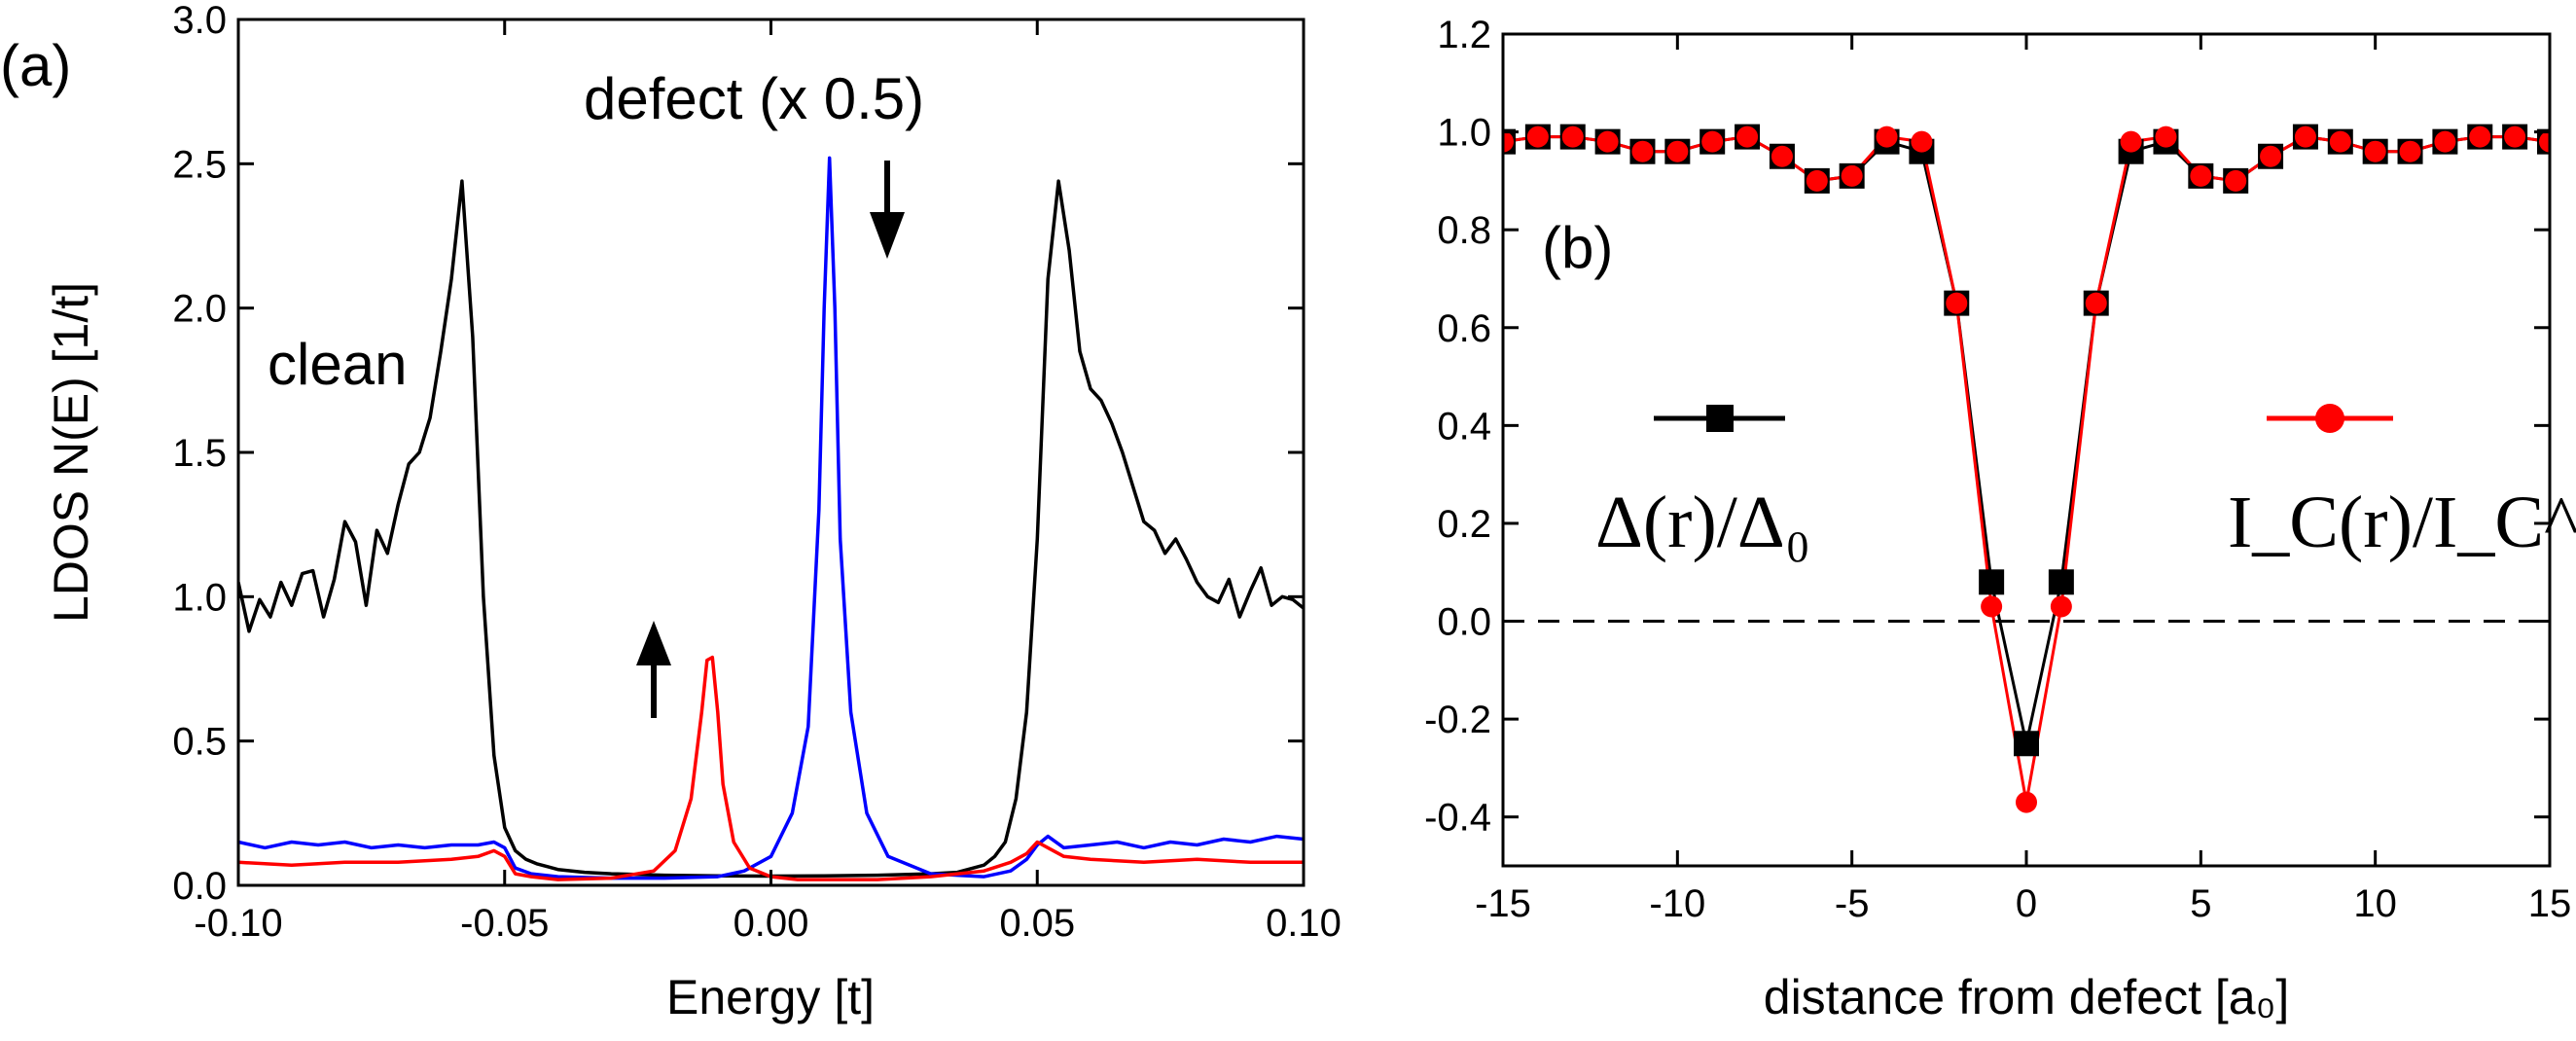 This screenshot has width=2576, height=1041. What do you see at coordinates (653, 669) in the screenshot?
I see `spin-up-arrow-icon` at bounding box center [653, 669].